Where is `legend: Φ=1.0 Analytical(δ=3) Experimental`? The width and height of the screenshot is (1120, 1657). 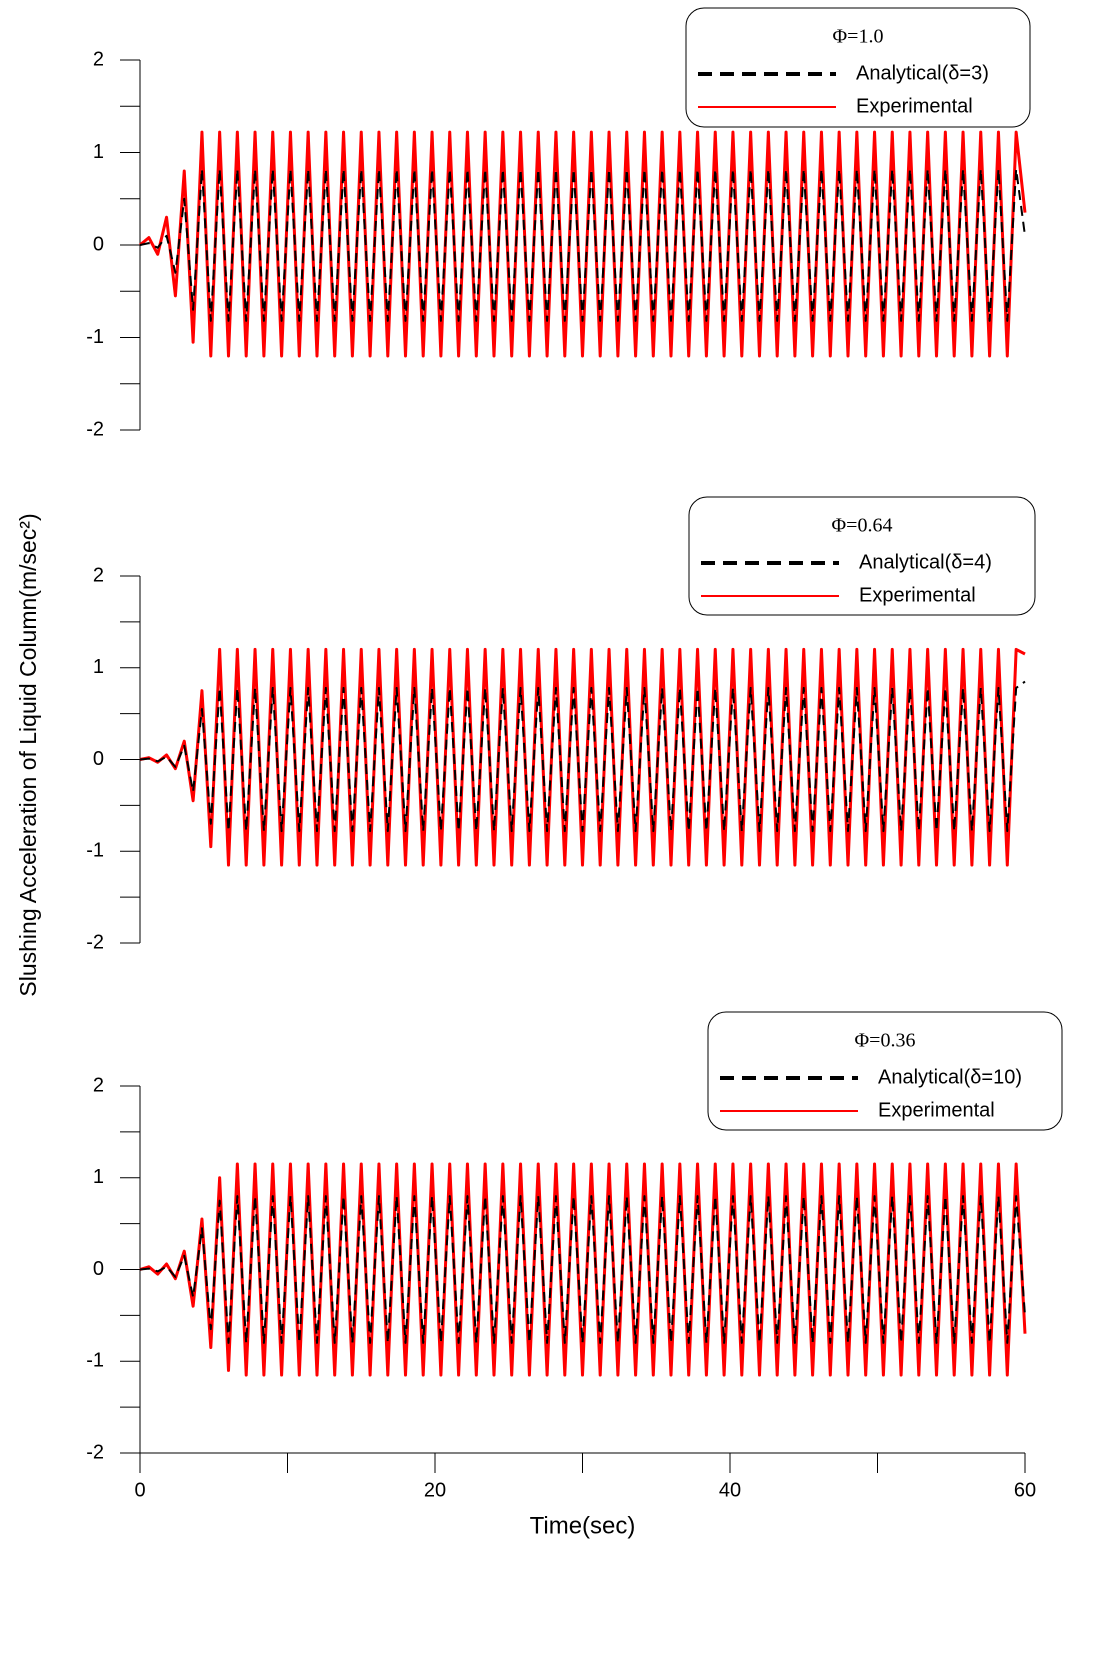 legend: Φ=1.0 Analytical(δ=3) Experimental is located at coordinates (858, 67).